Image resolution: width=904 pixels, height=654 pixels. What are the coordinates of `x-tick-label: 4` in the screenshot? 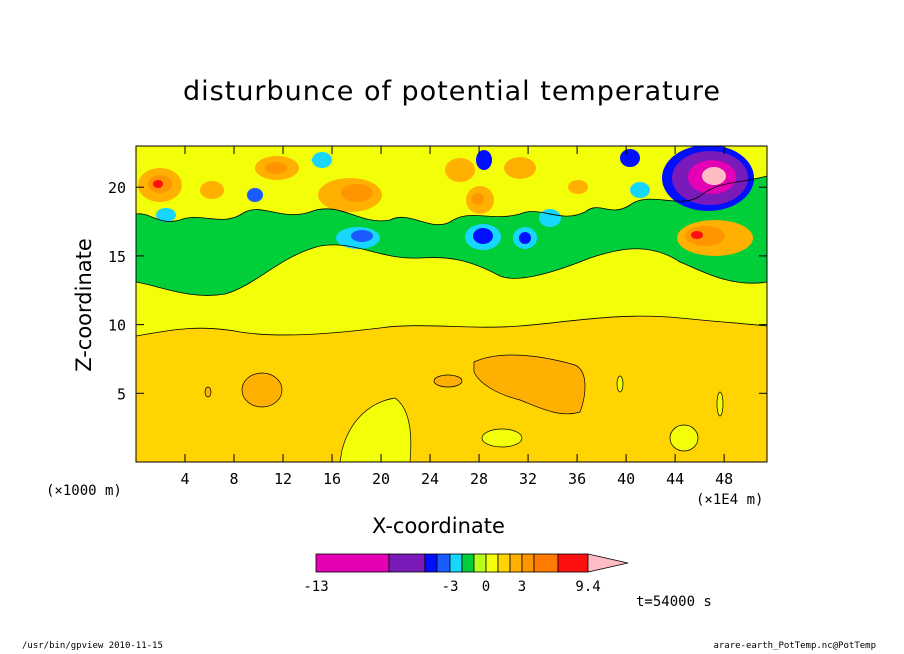 It's located at (184, 479).